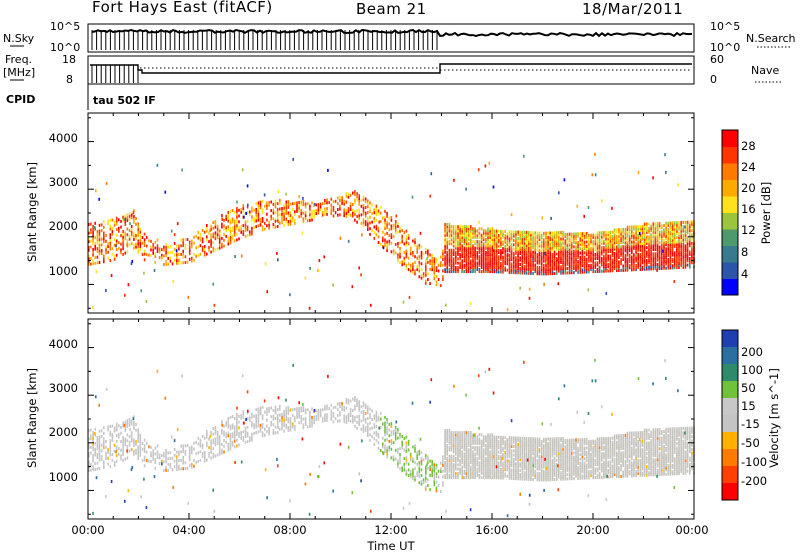 The image size is (800, 554). Describe the element at coordinates (392, 33) in the screenshot. I see `nsky-trace` at that location.